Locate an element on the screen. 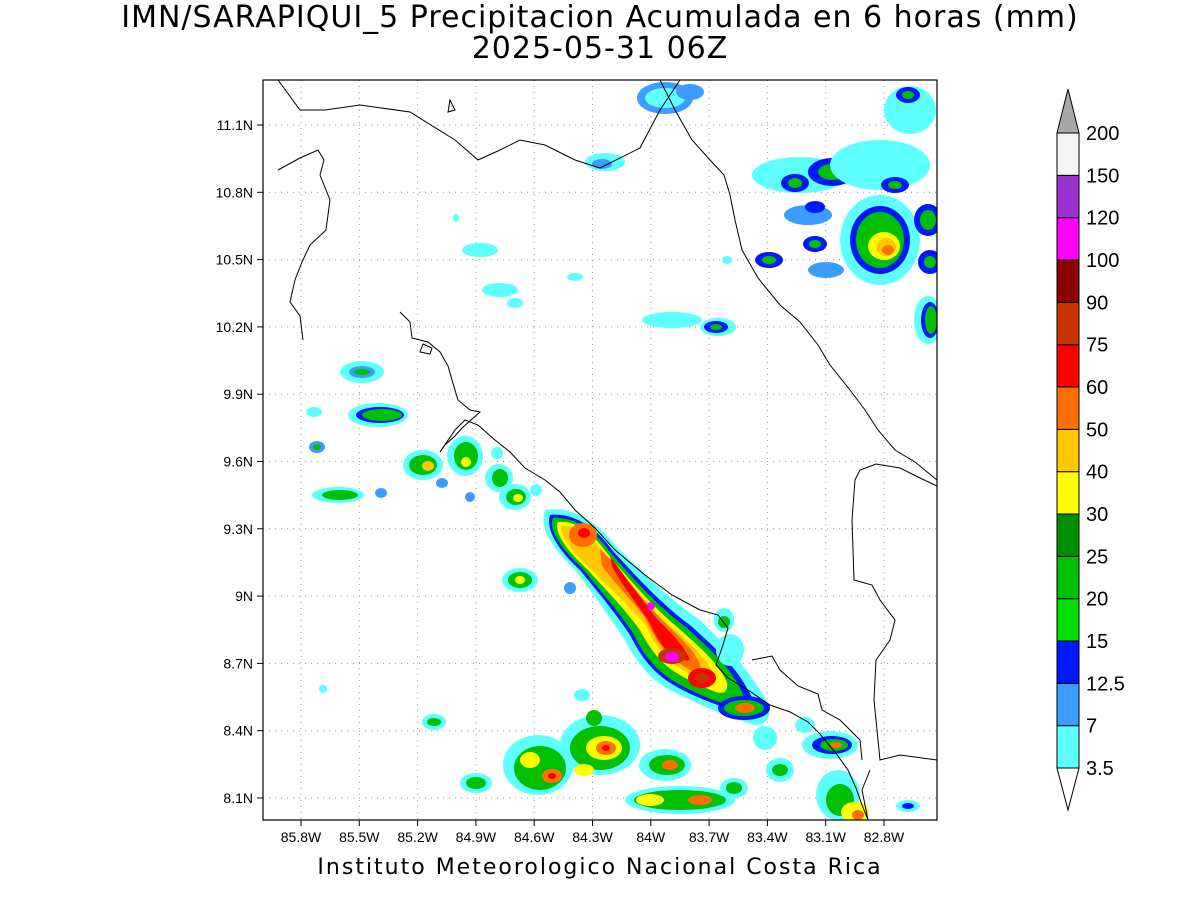 The width and height of the screenshot is (1200, 900). lat-tick-label: 10.5N is located at coordinates (234, 260).